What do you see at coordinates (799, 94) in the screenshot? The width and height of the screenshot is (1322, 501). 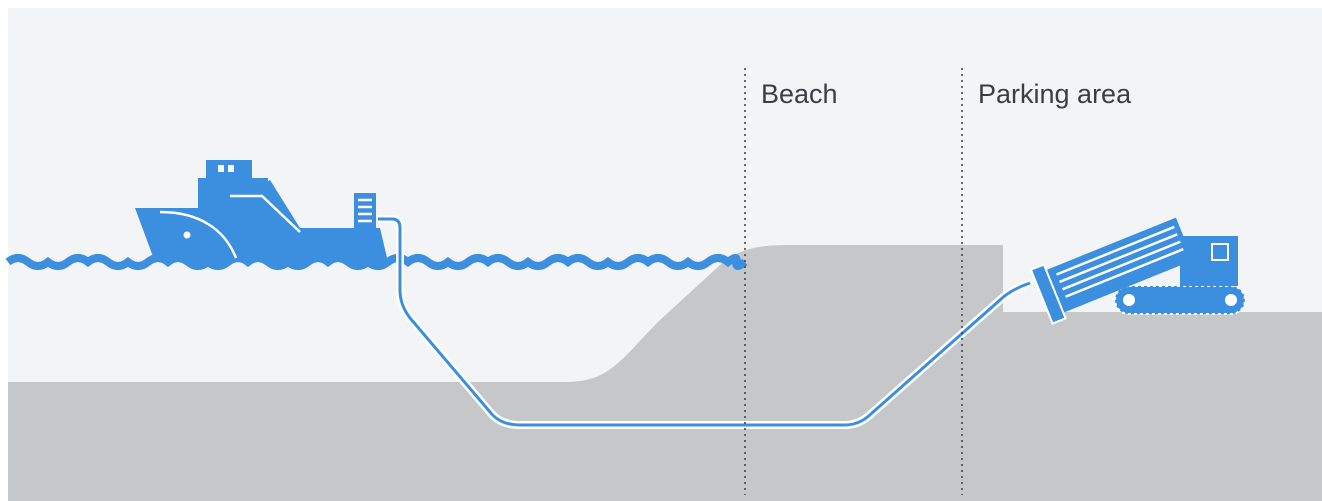 I see `label: Beach` at bounding box center [799, 94].